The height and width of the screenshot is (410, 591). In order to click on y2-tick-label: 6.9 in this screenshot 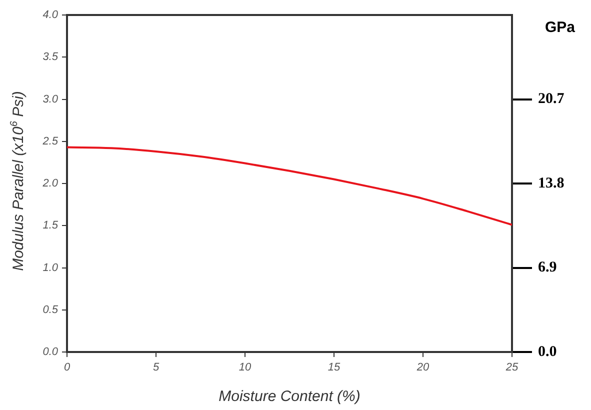, I will do `click(547, 268)`.